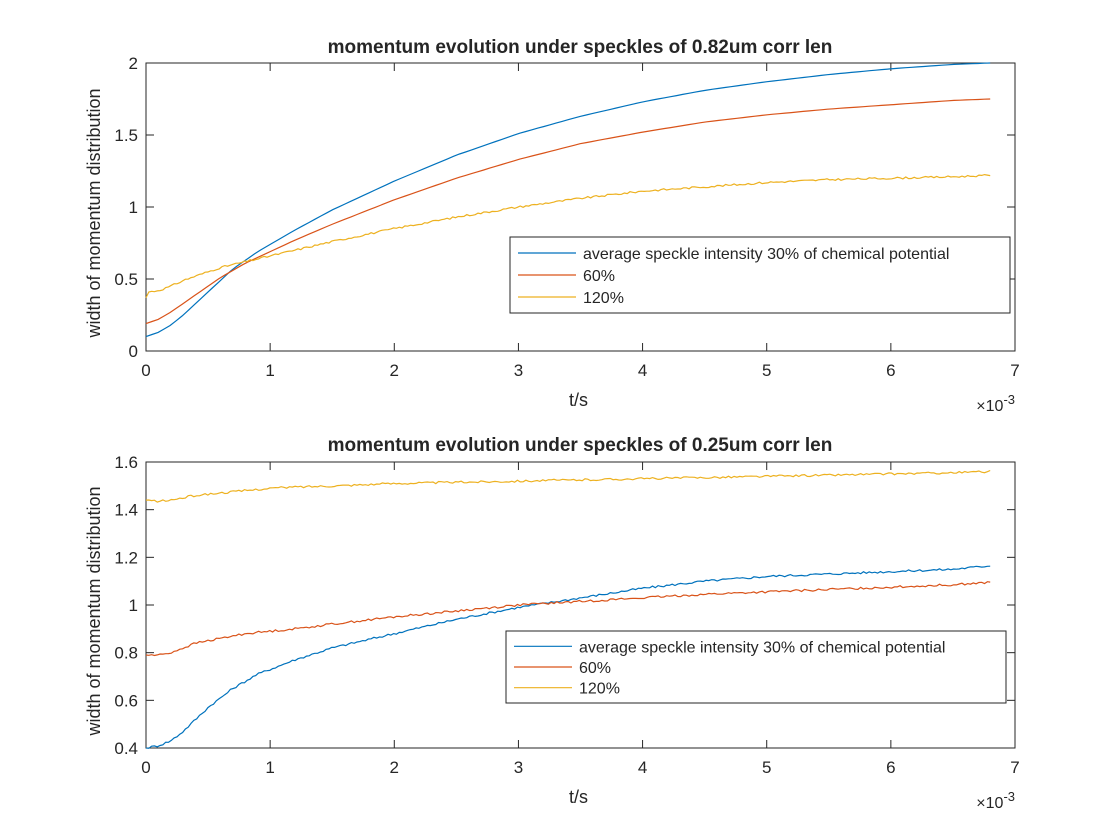 The height and width of the screenshot is (840, 1120). I want to click on y-tick-label: 0, so click(133, 351).